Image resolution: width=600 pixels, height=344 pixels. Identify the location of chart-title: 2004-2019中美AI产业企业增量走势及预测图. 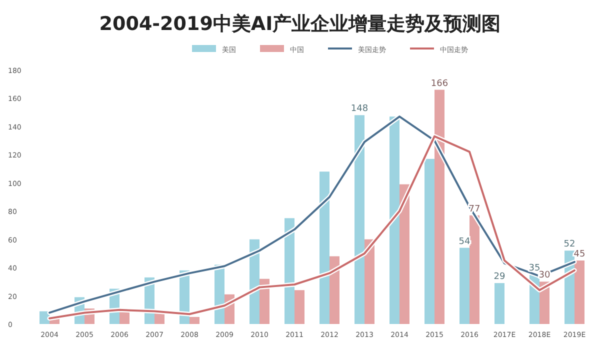
(300, 24).